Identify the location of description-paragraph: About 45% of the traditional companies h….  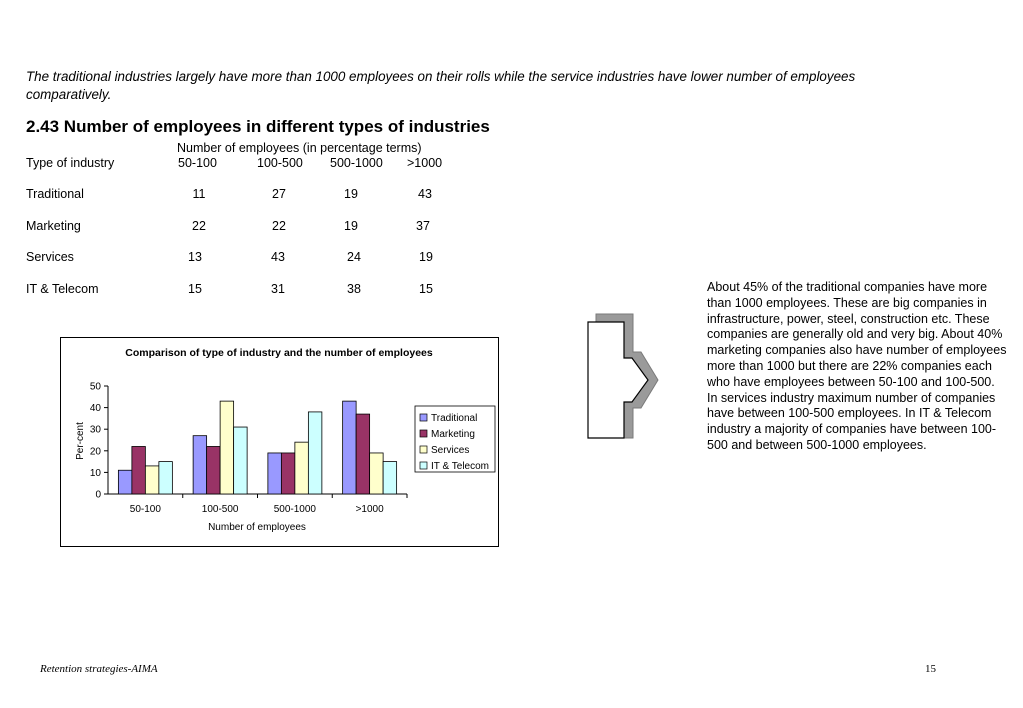
(857, 366).